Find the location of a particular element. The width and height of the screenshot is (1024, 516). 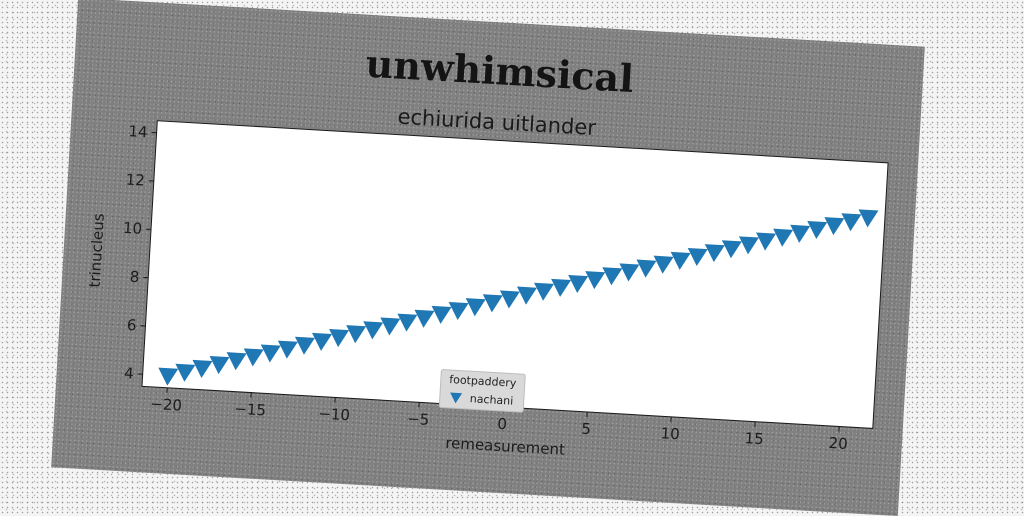

chart-subtitle: echiurida uitlander is located at coordinates (497, 122).